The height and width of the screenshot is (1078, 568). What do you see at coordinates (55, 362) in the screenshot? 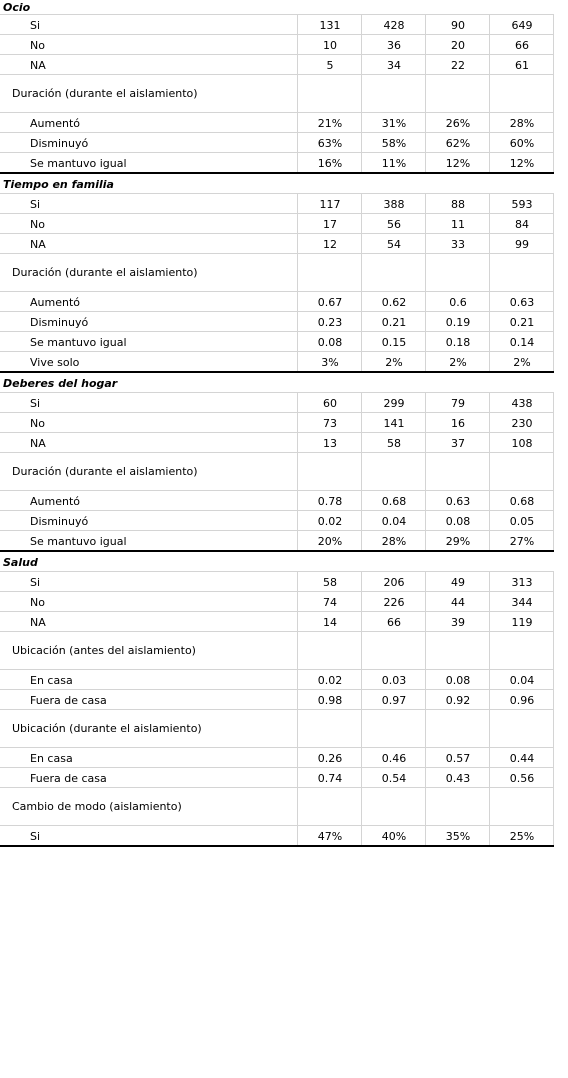
I see `label-text: Vive solo` at bounding box center [55, 362].